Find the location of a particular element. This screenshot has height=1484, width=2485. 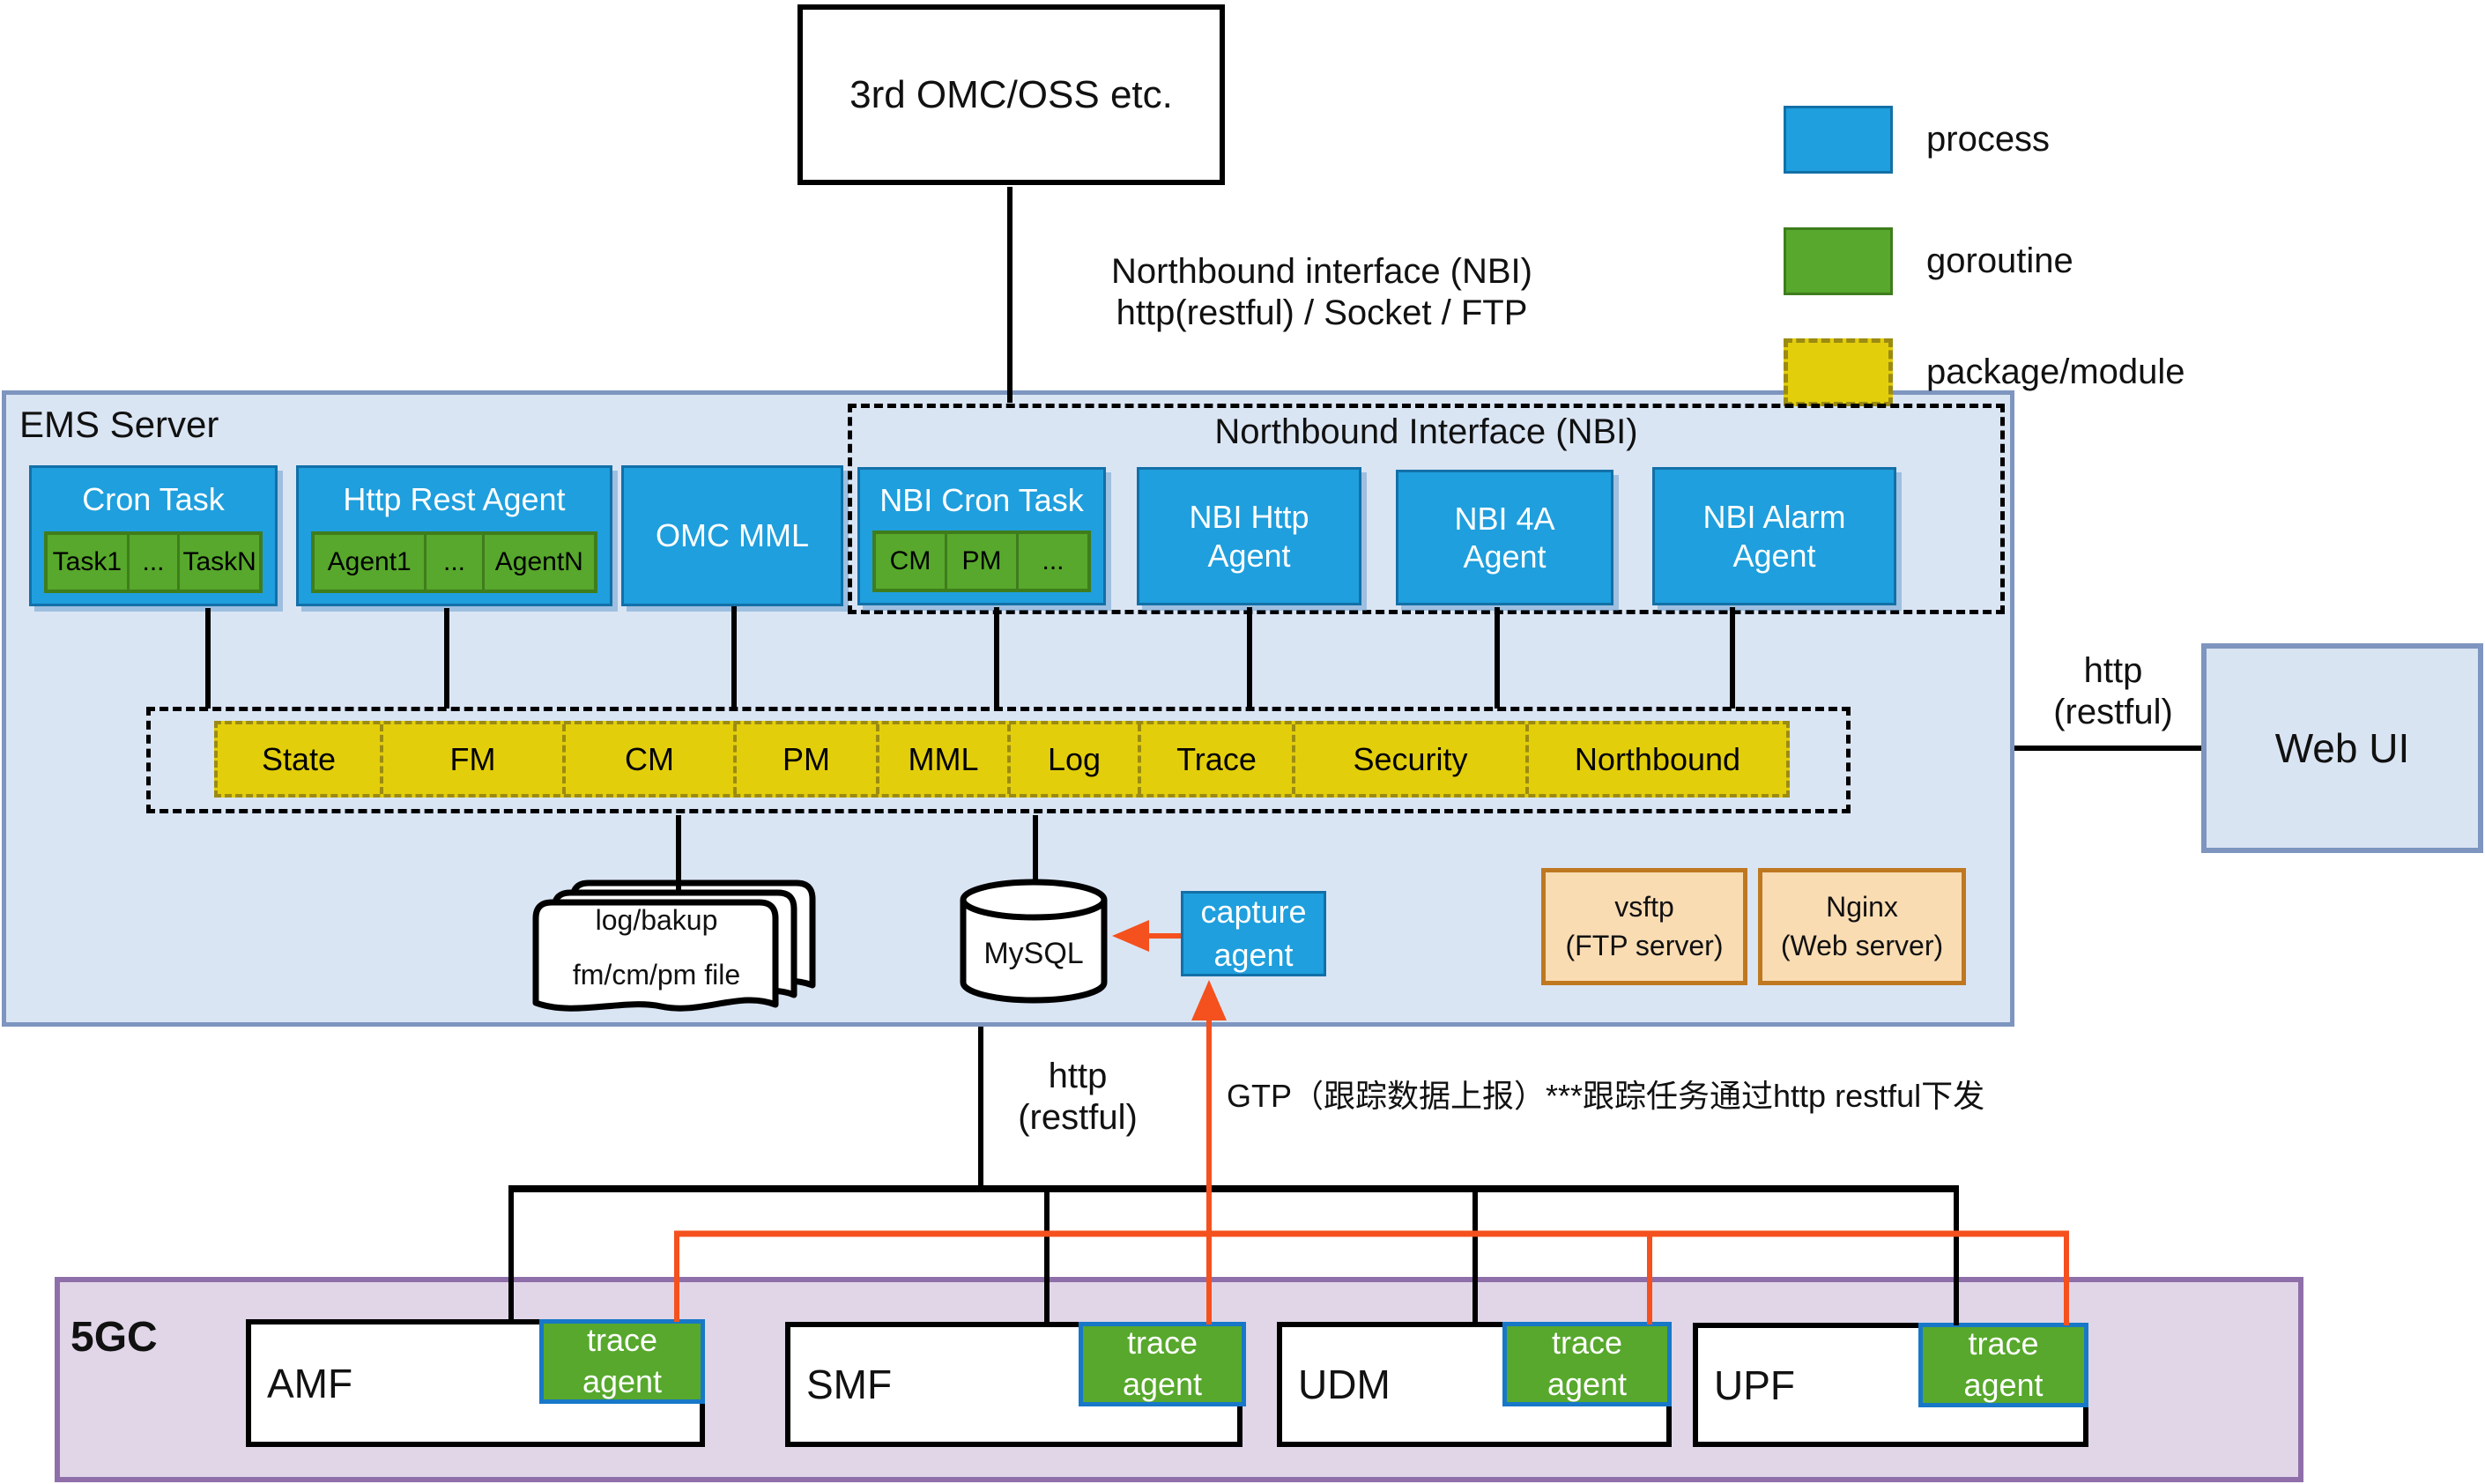

nbi-alarm-agent-title: NBI Alarm Agent is located at coordinates (1775, 536).